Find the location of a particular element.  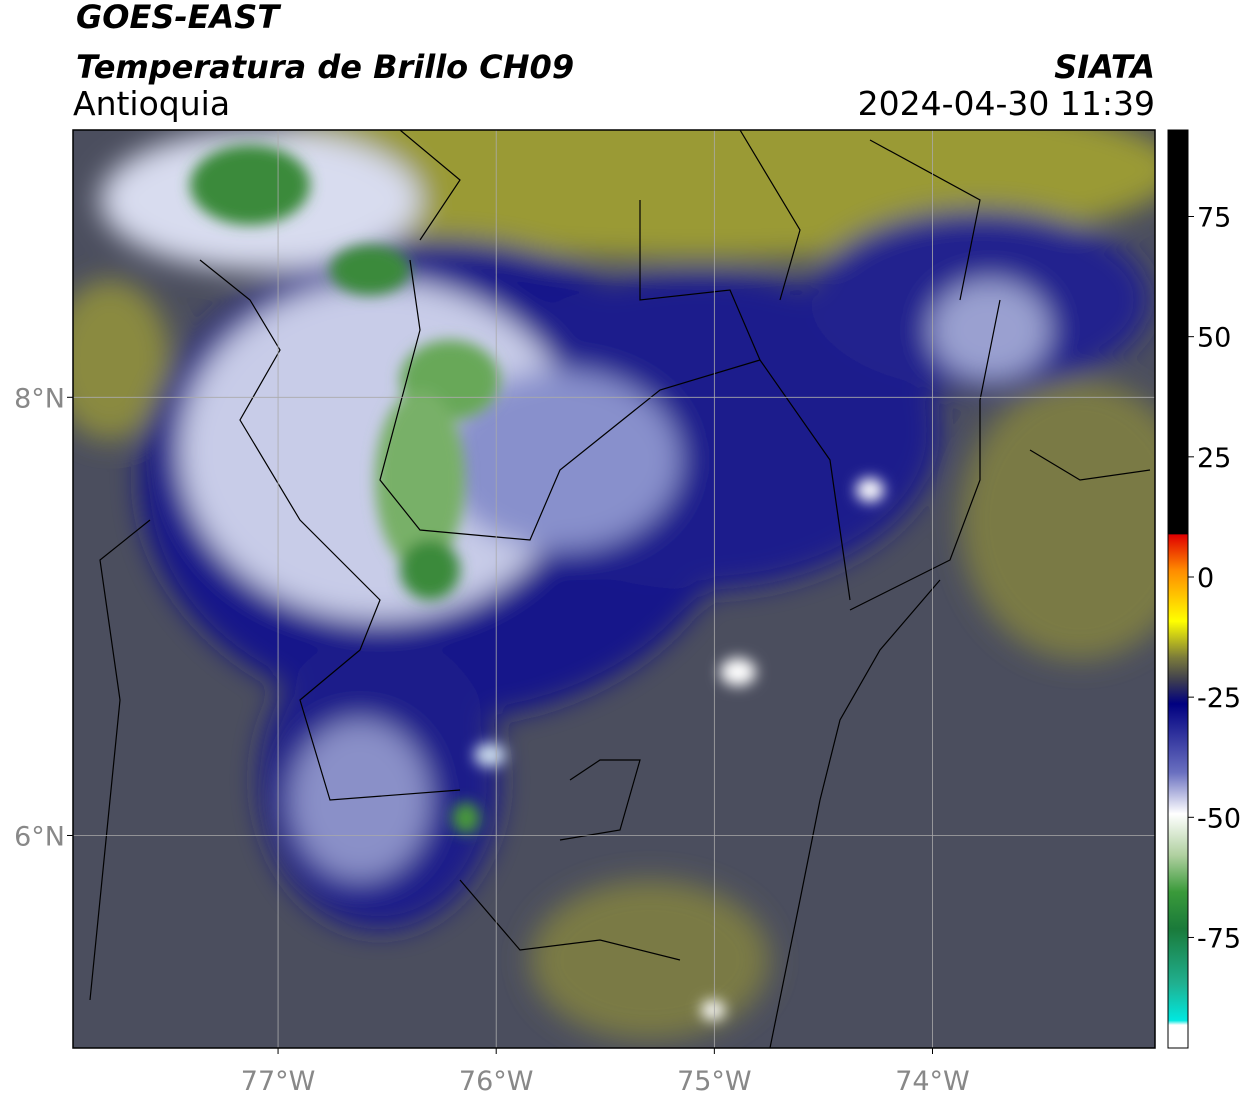

y-tick-label: 8°N is located at coordinates (39, 398).